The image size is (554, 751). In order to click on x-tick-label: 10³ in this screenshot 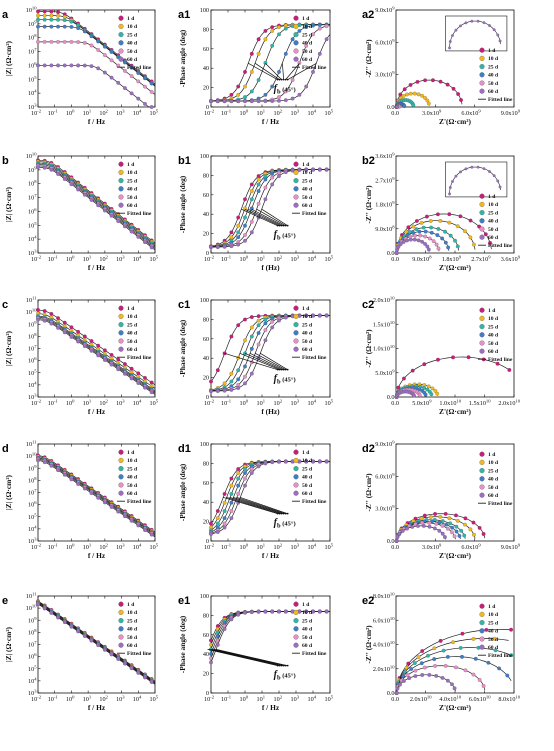, I will do `click(295, 403)`.